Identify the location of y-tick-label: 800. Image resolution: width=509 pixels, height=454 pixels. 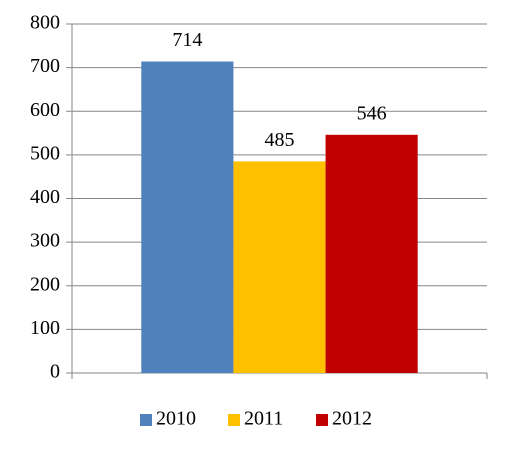
(45, 23).